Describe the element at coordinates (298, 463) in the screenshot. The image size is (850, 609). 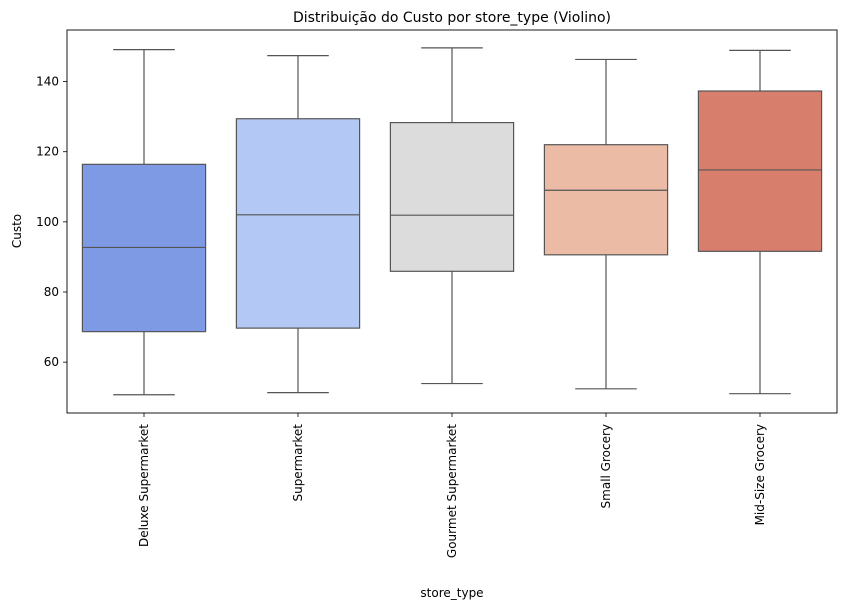
I see `x-tick-label: Supermarket` at that location.